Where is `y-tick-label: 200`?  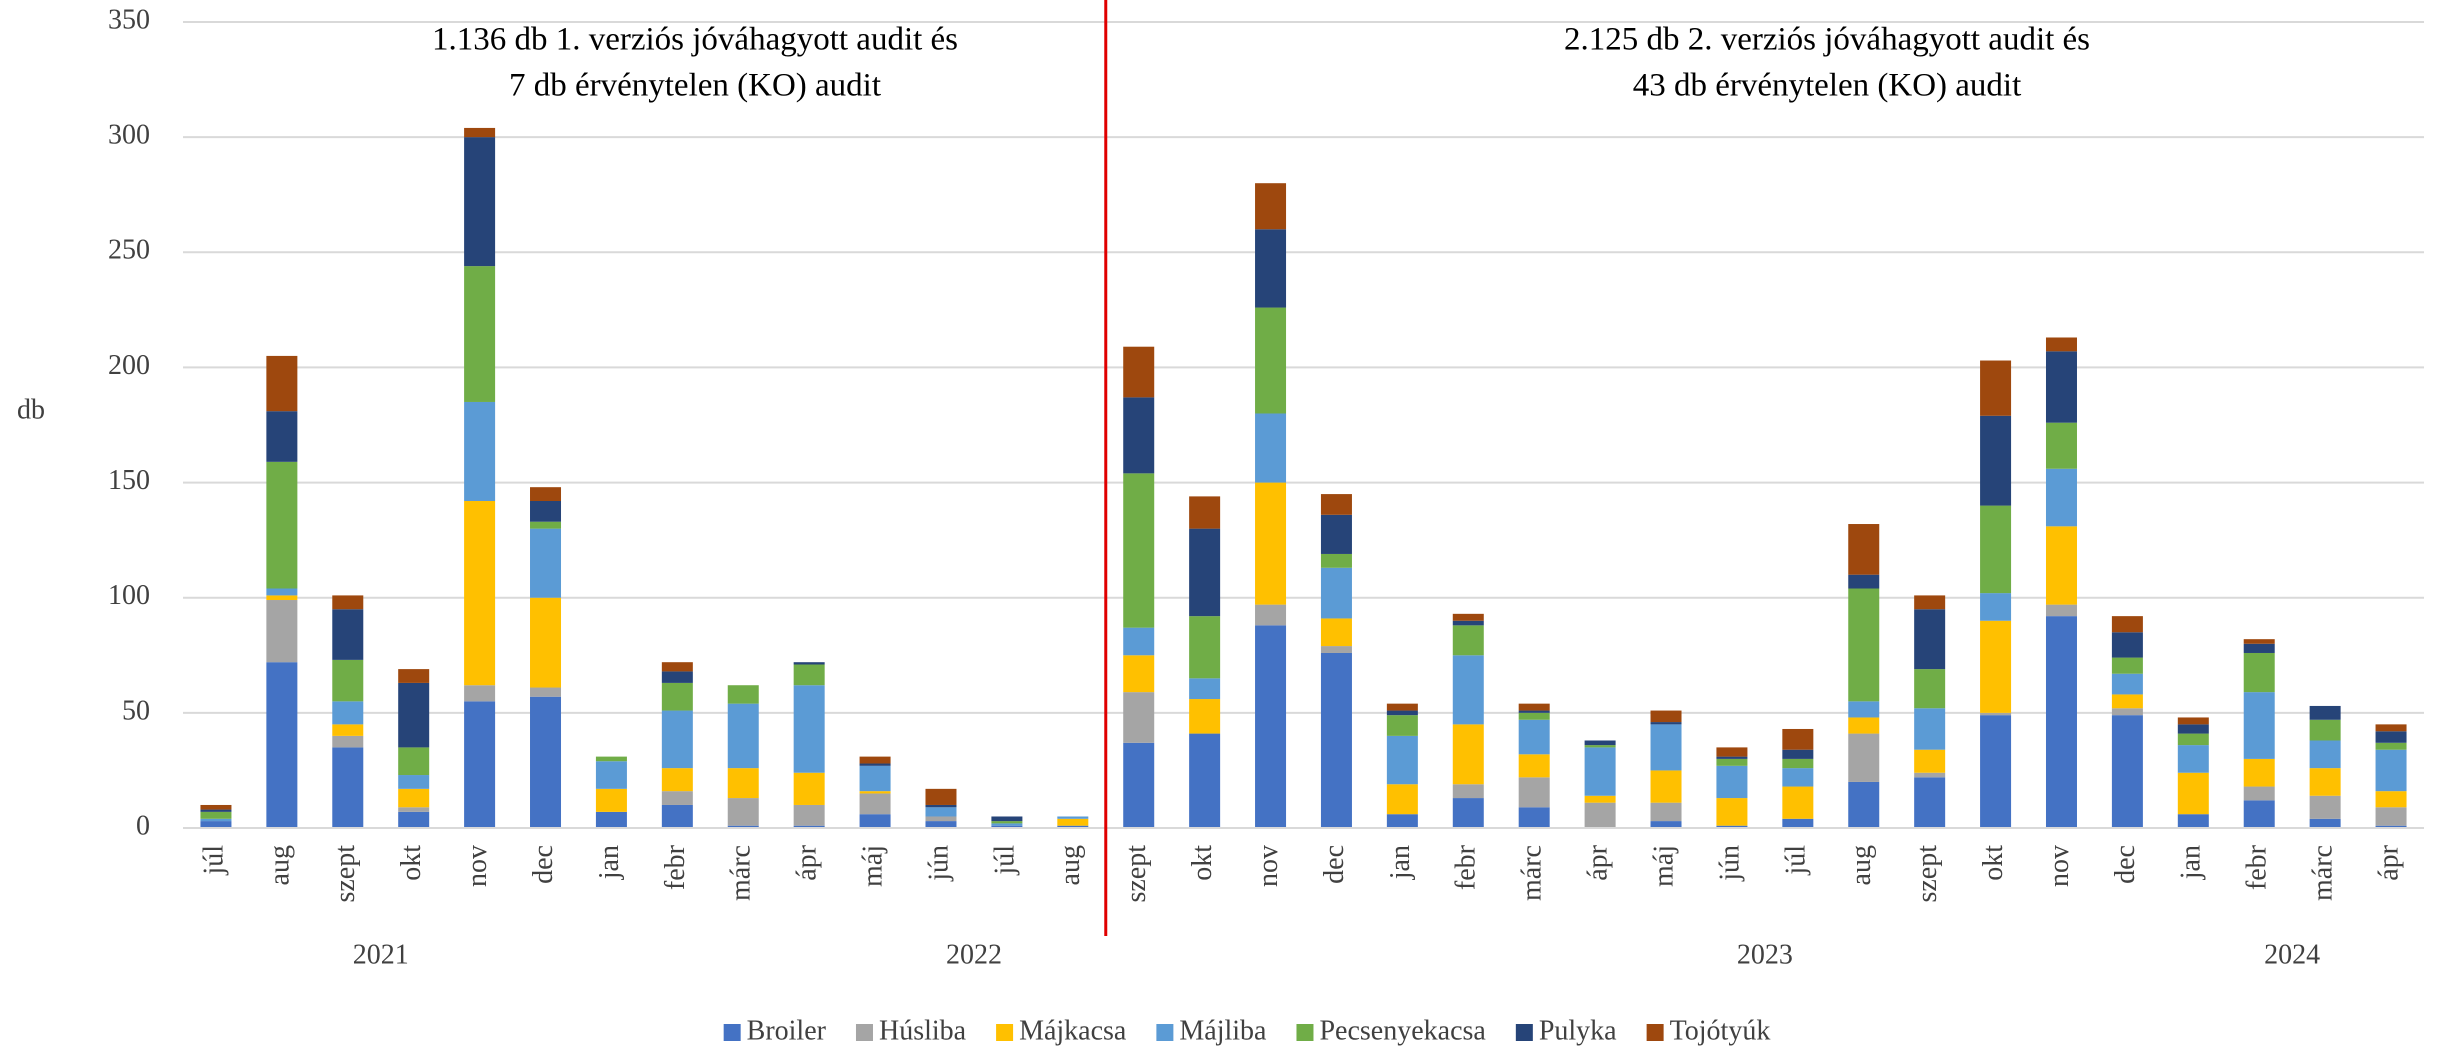 y-tick-label: 200 is located at coordinates (129, 365).